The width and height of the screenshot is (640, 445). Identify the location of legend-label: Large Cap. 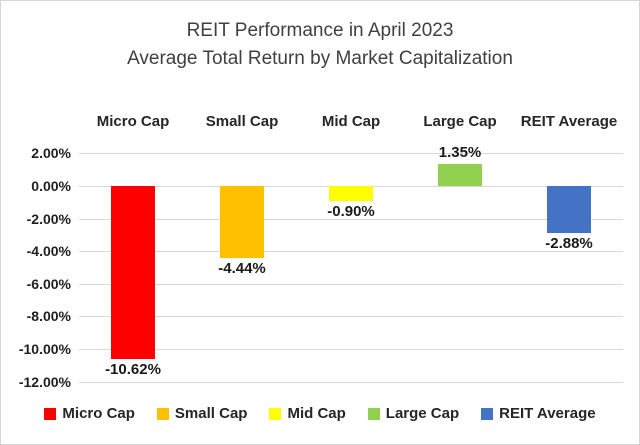
(422, 413).